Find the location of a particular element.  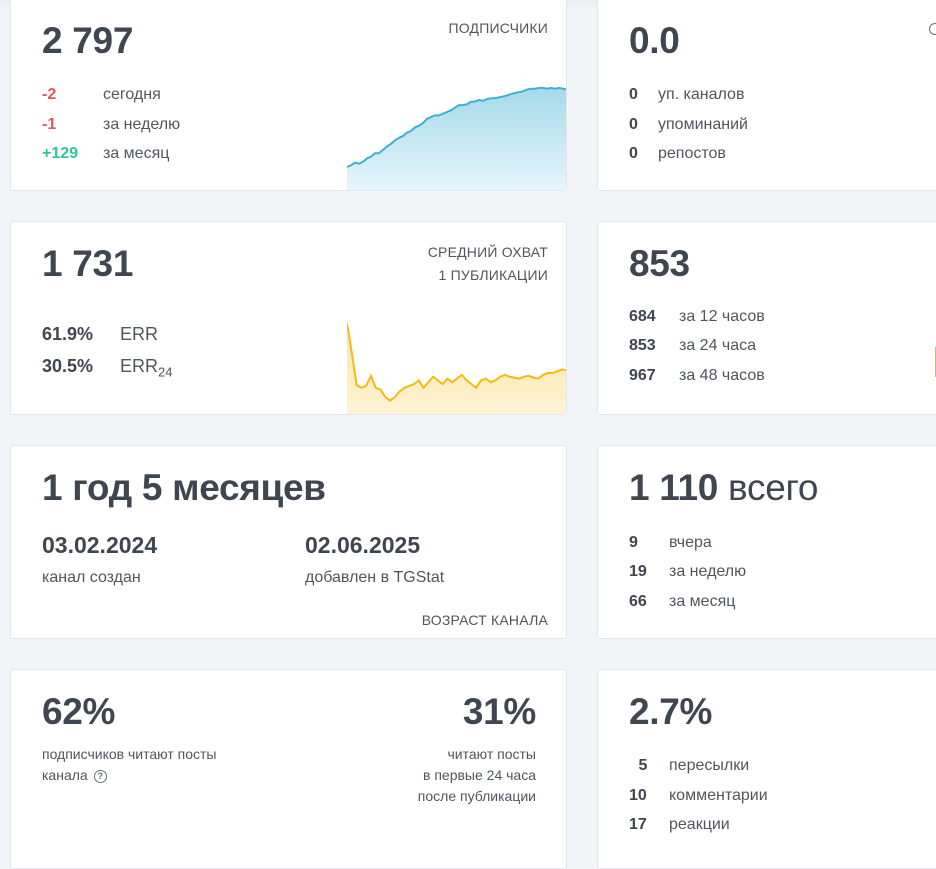

reach-value: 1 731 is located at coordinates (88, 263).